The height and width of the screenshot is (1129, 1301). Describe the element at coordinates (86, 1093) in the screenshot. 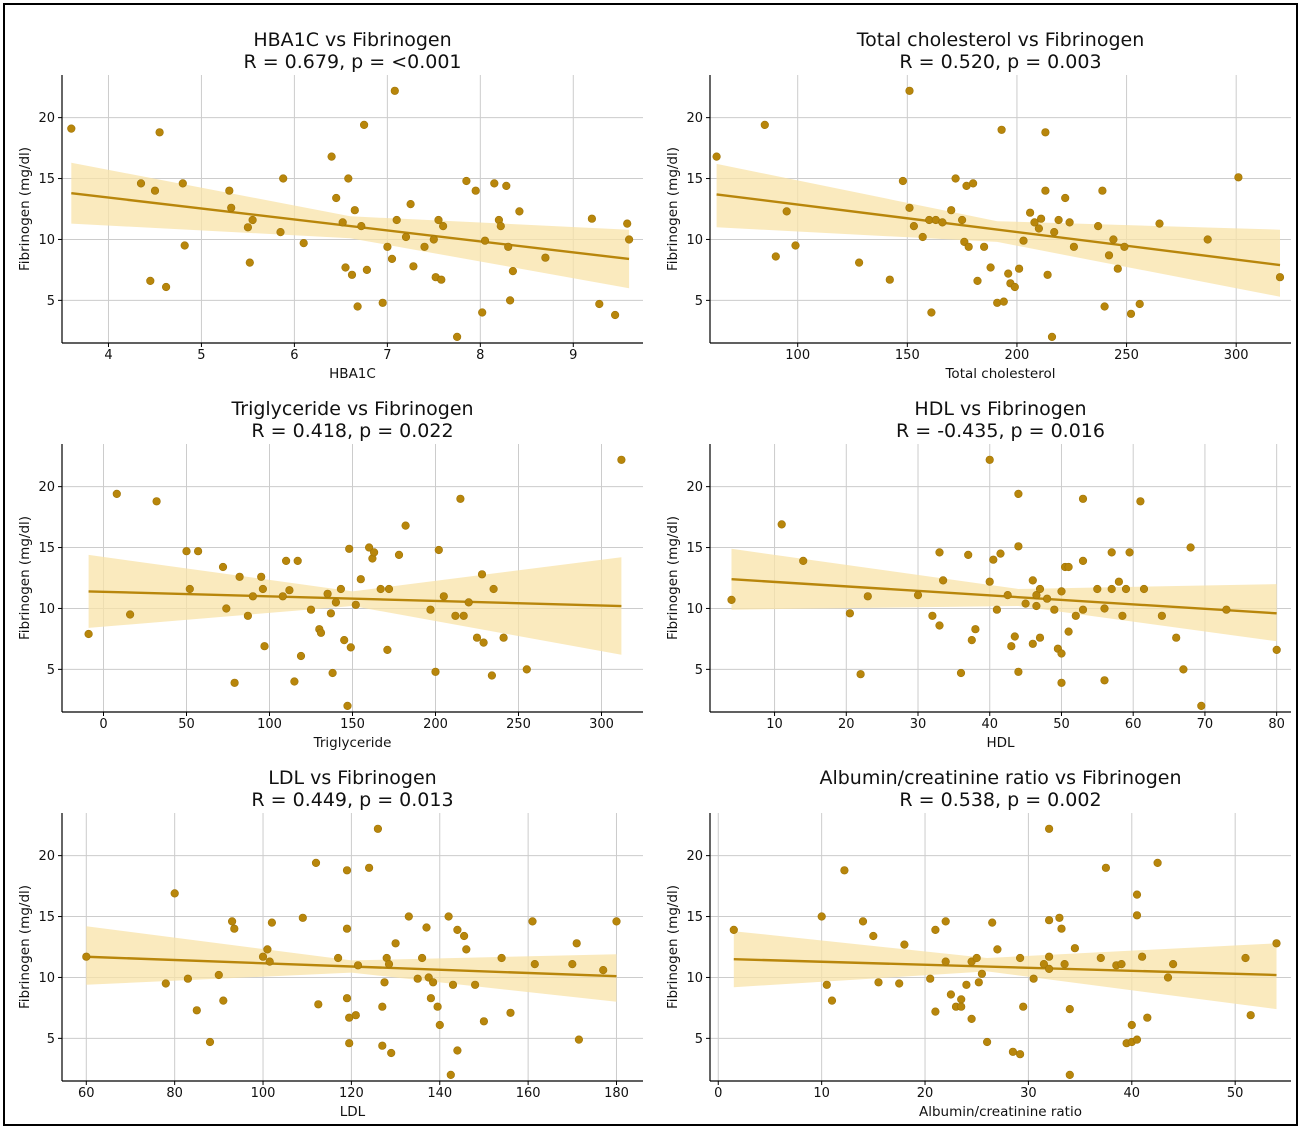

I see `x-tick-label: 60` at that location.